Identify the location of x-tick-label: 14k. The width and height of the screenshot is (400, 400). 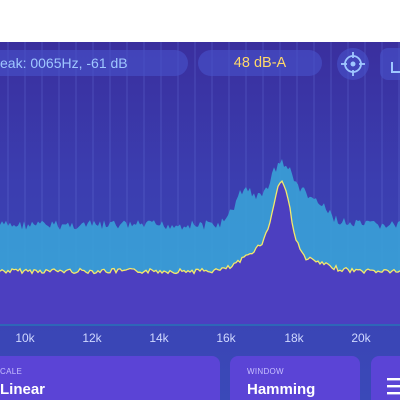
(159, 338).